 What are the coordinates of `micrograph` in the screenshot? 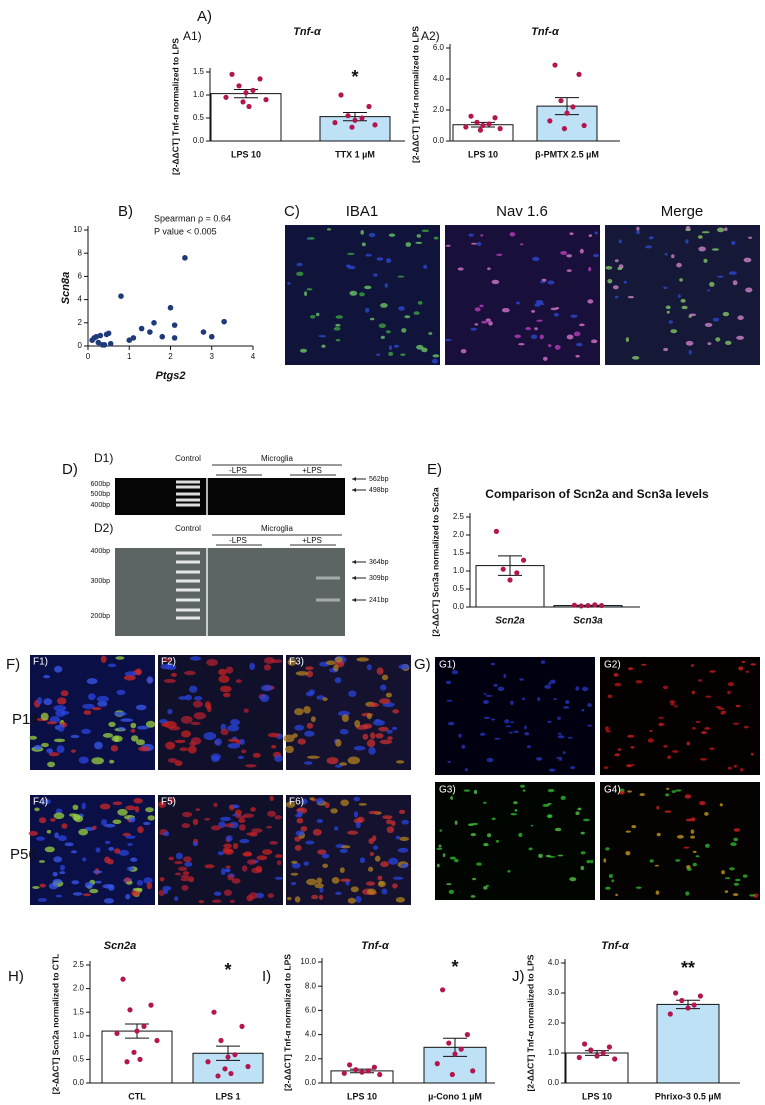 It's located at (522, 295).